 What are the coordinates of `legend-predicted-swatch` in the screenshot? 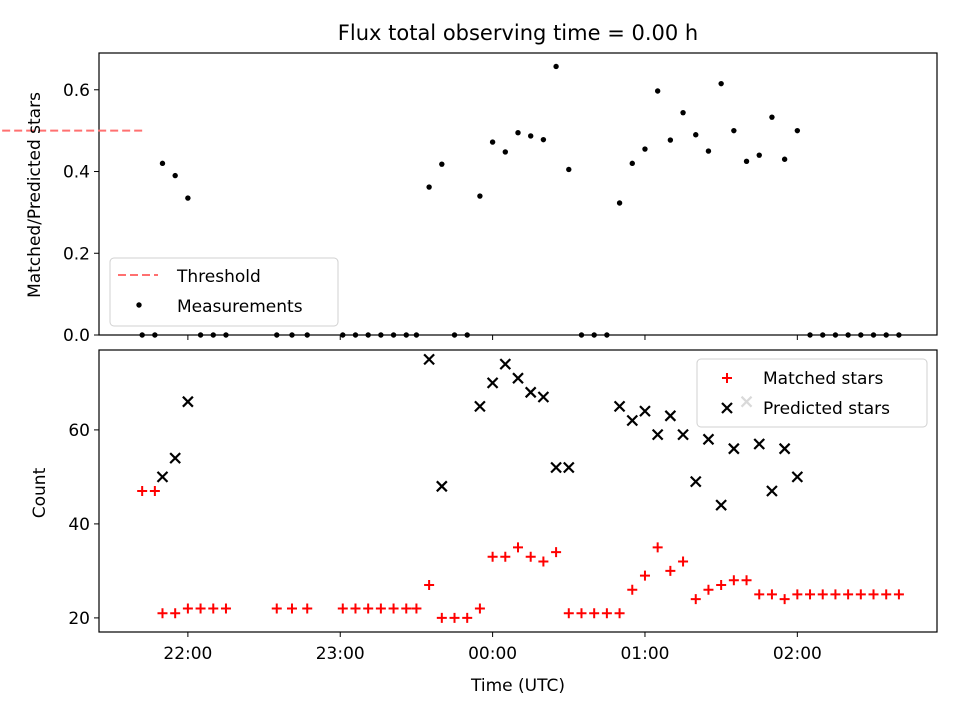 It's located at (727, 408).